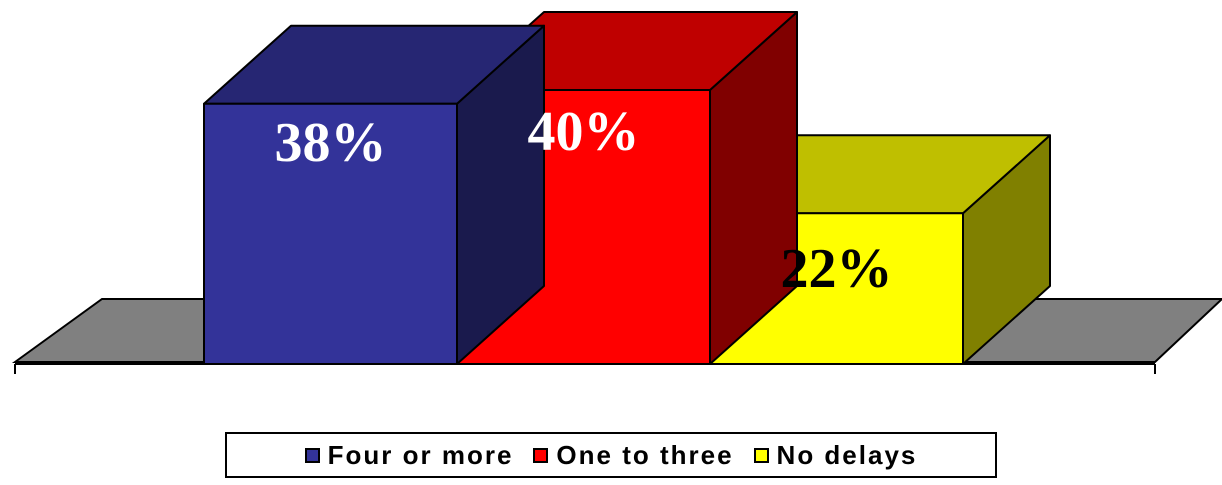  I want to click on legend-swatch-four-or-more, so click(312, 455).